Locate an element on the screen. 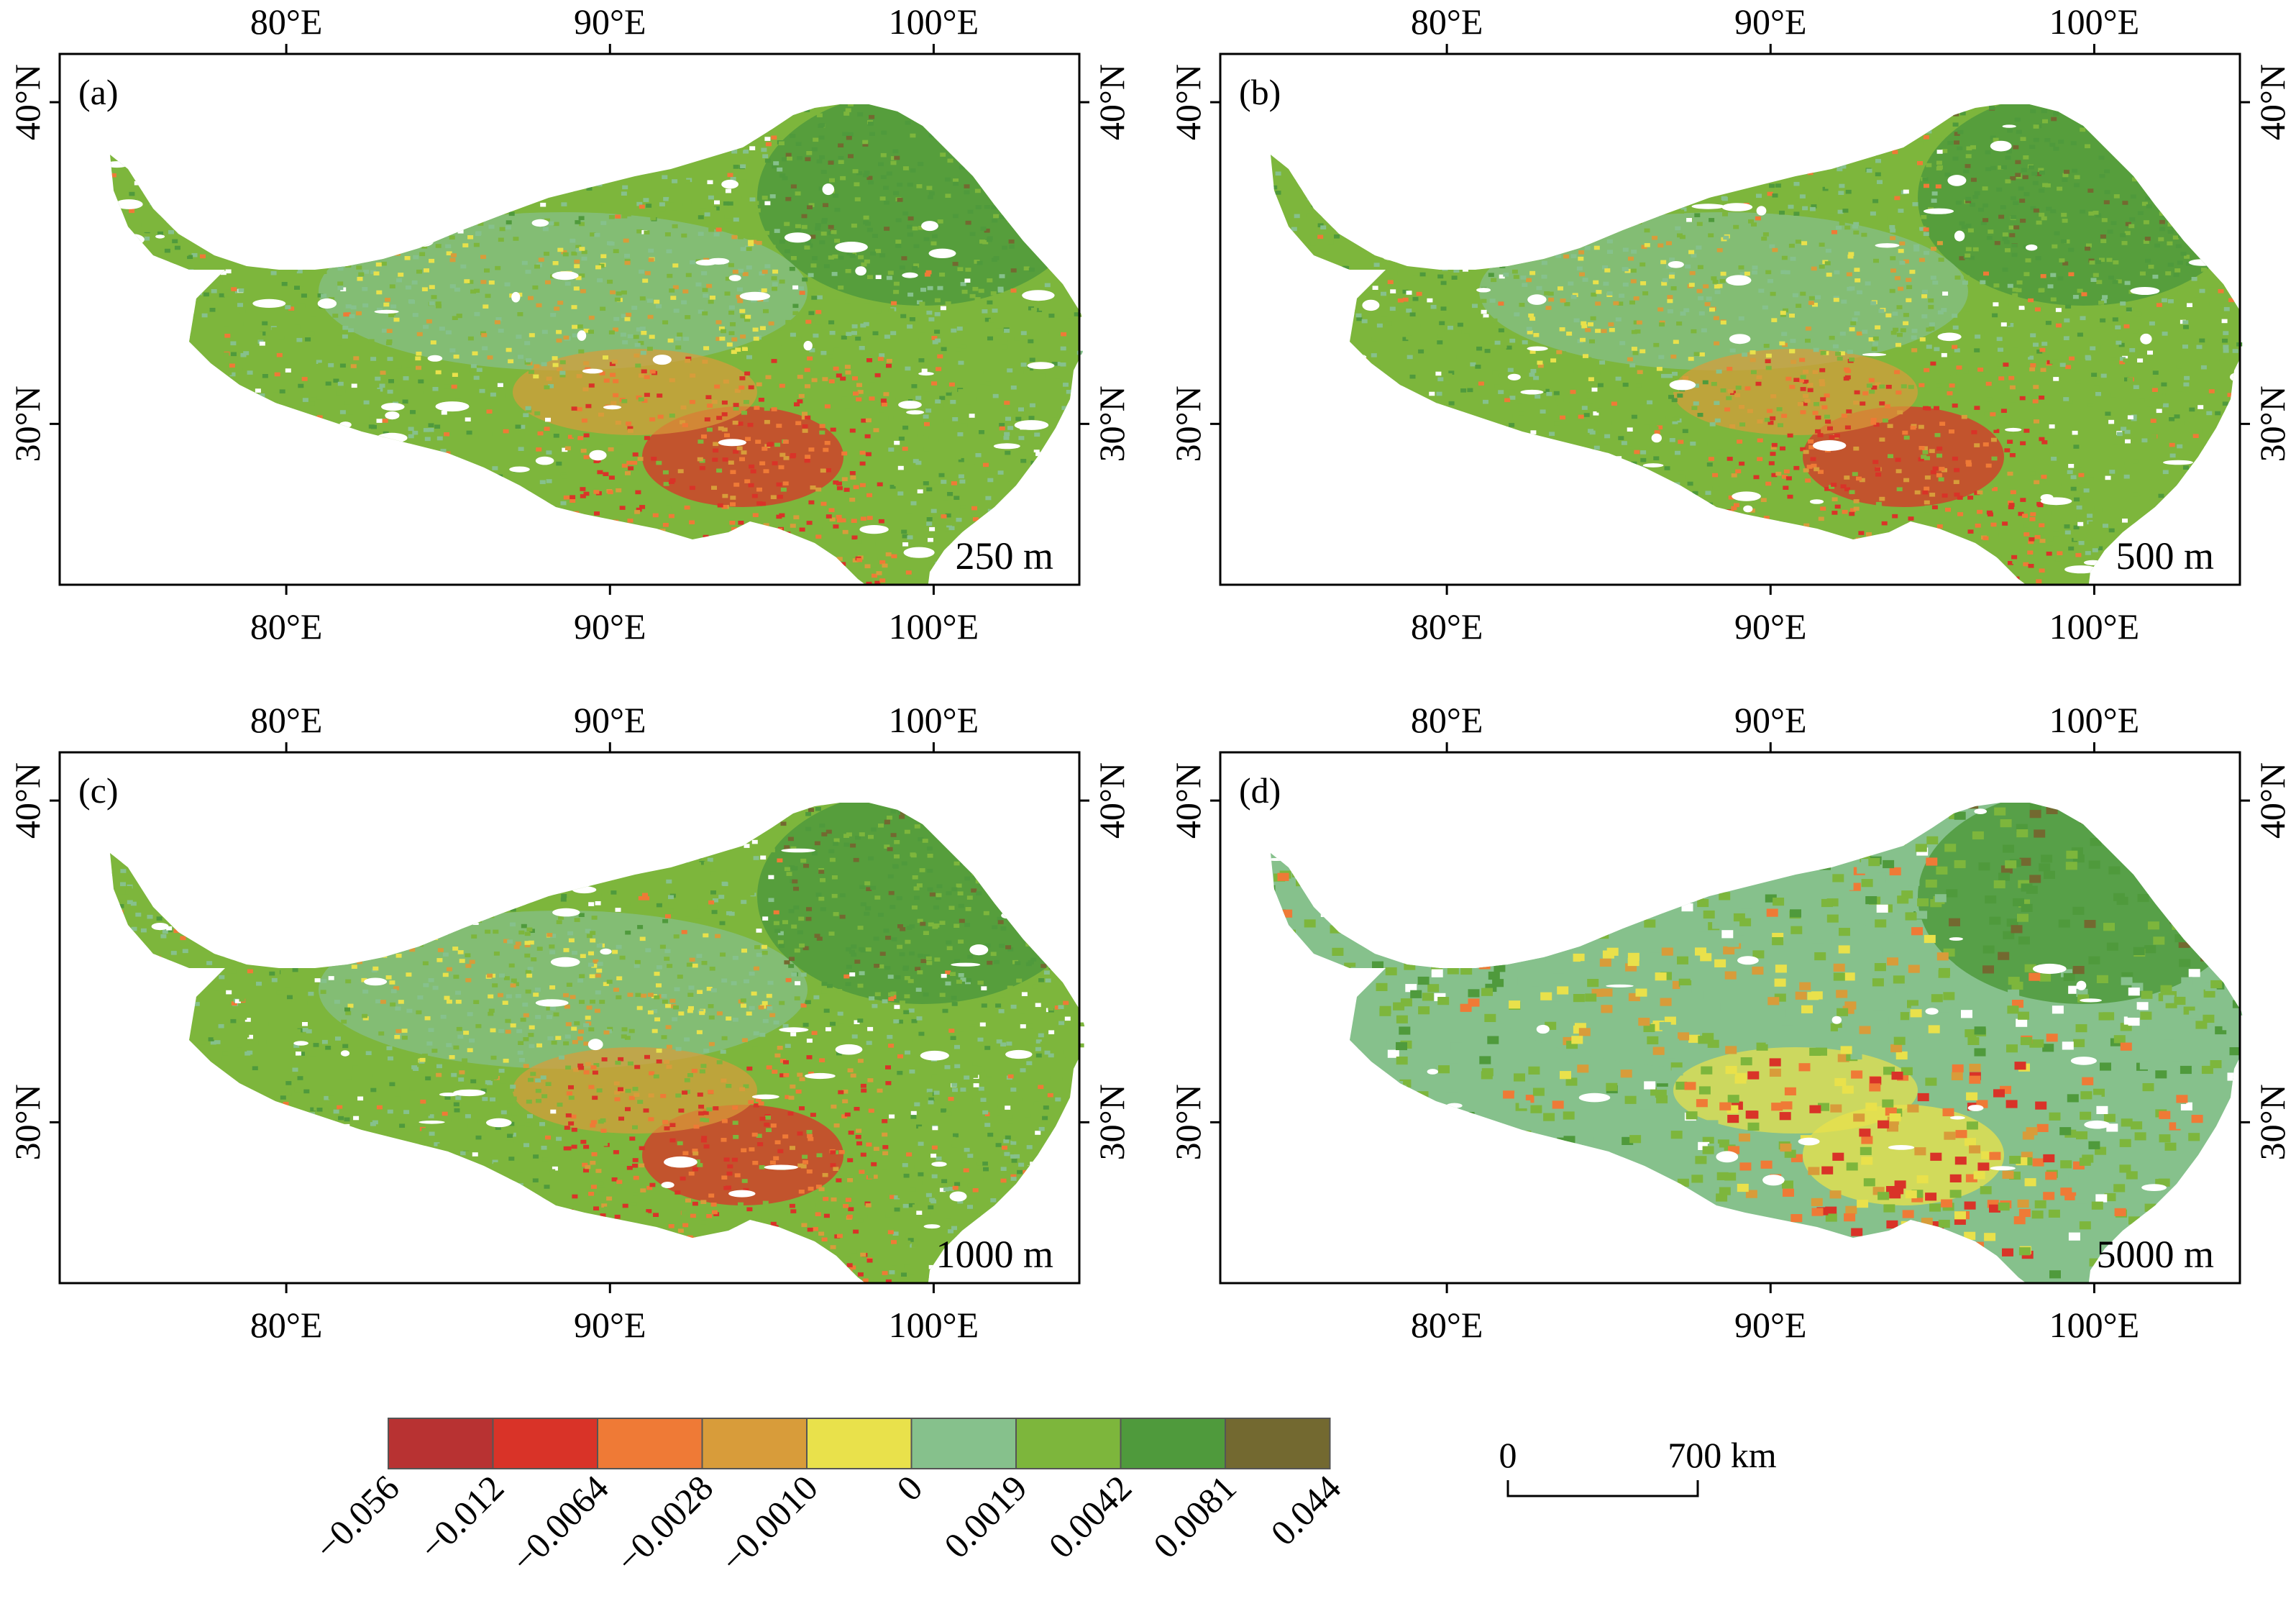 This screenshot has width=2296, height=1619. resolution-label: 500 m is located at coordinates (2165, 556).